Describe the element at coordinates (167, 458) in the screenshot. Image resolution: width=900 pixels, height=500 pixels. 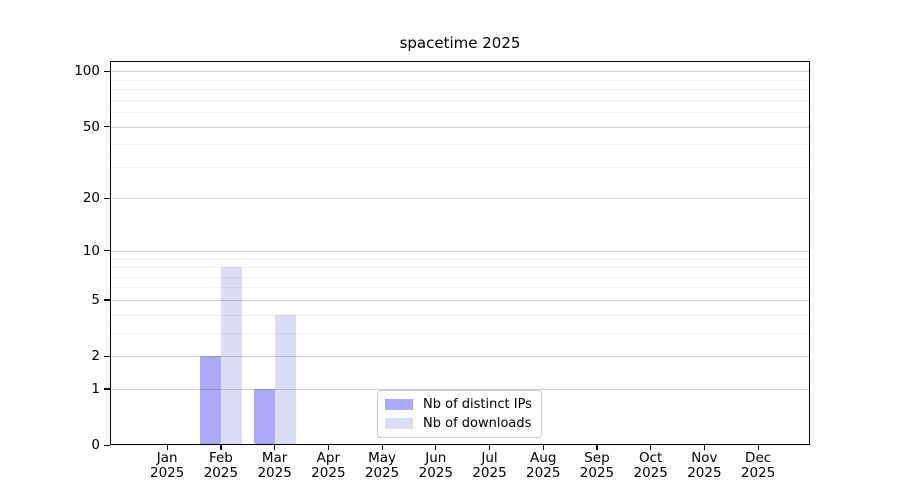
I see `x-tick-month: Jan` at that location.